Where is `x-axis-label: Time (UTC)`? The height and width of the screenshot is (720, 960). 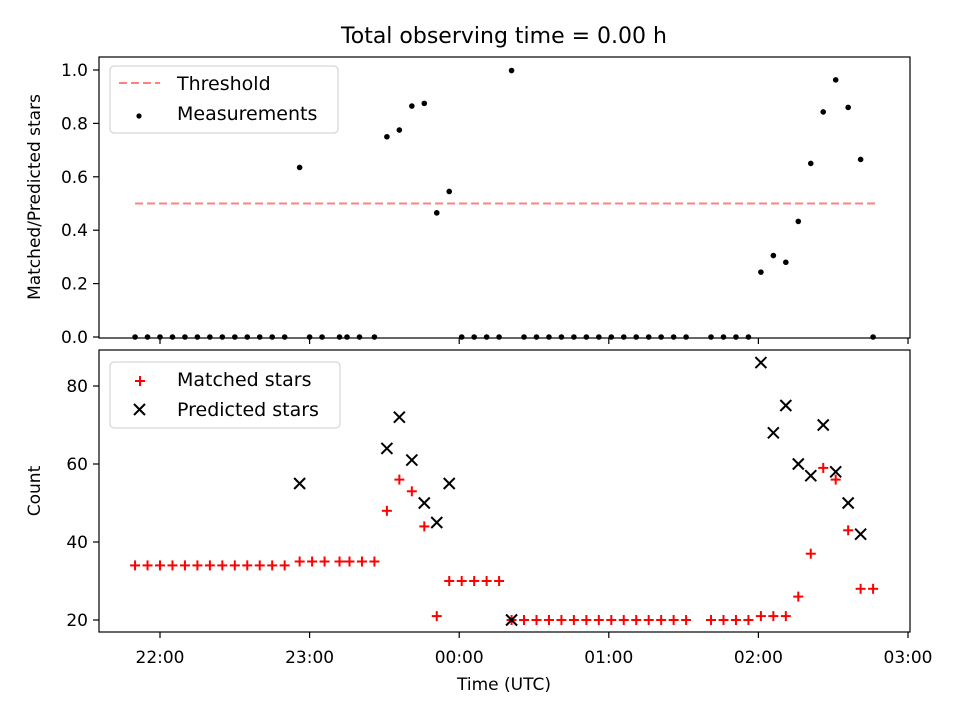 x-axis-label: Time (UTC) is located at coordinates (503, 685).